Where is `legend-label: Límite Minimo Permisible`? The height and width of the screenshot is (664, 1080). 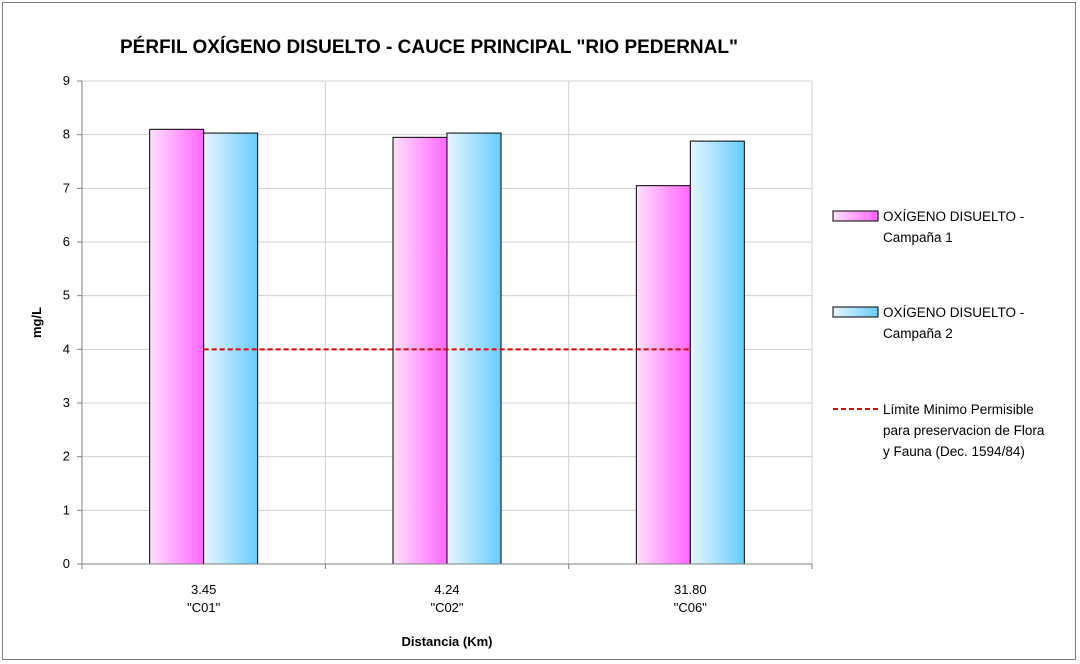 legend-label: Límite Minimo Permisible is located at coordinates (958, 409).